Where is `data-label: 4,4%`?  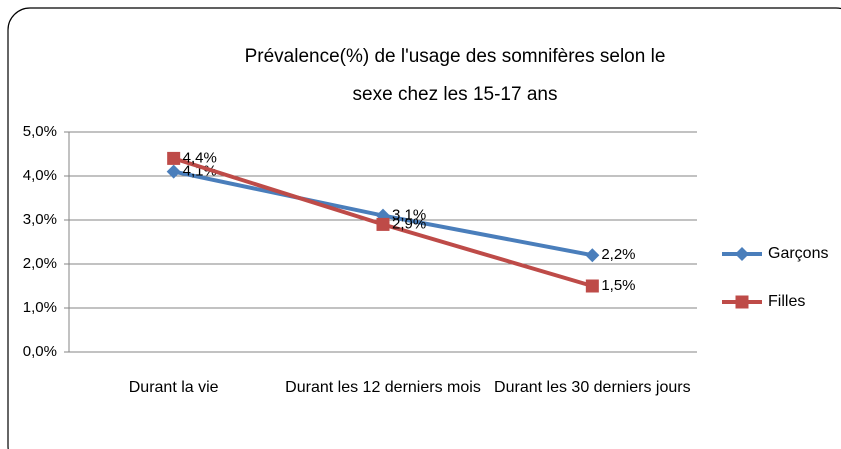
data-label: 4,4% is located at coordinates (200, 157).